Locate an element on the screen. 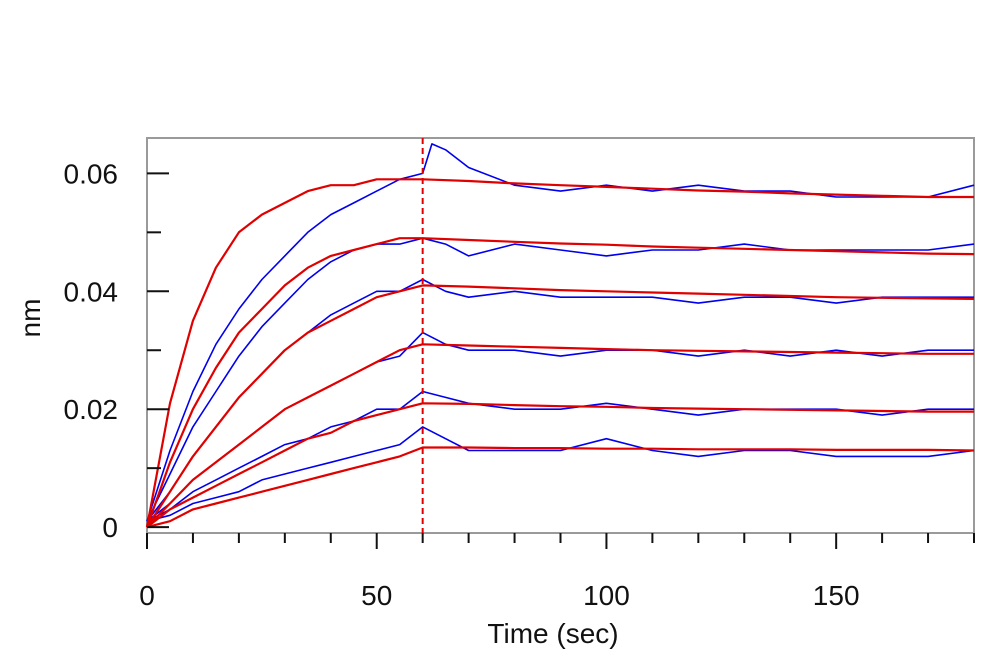  y-tick-label: 0.06 is located at coordinates (91, 173).